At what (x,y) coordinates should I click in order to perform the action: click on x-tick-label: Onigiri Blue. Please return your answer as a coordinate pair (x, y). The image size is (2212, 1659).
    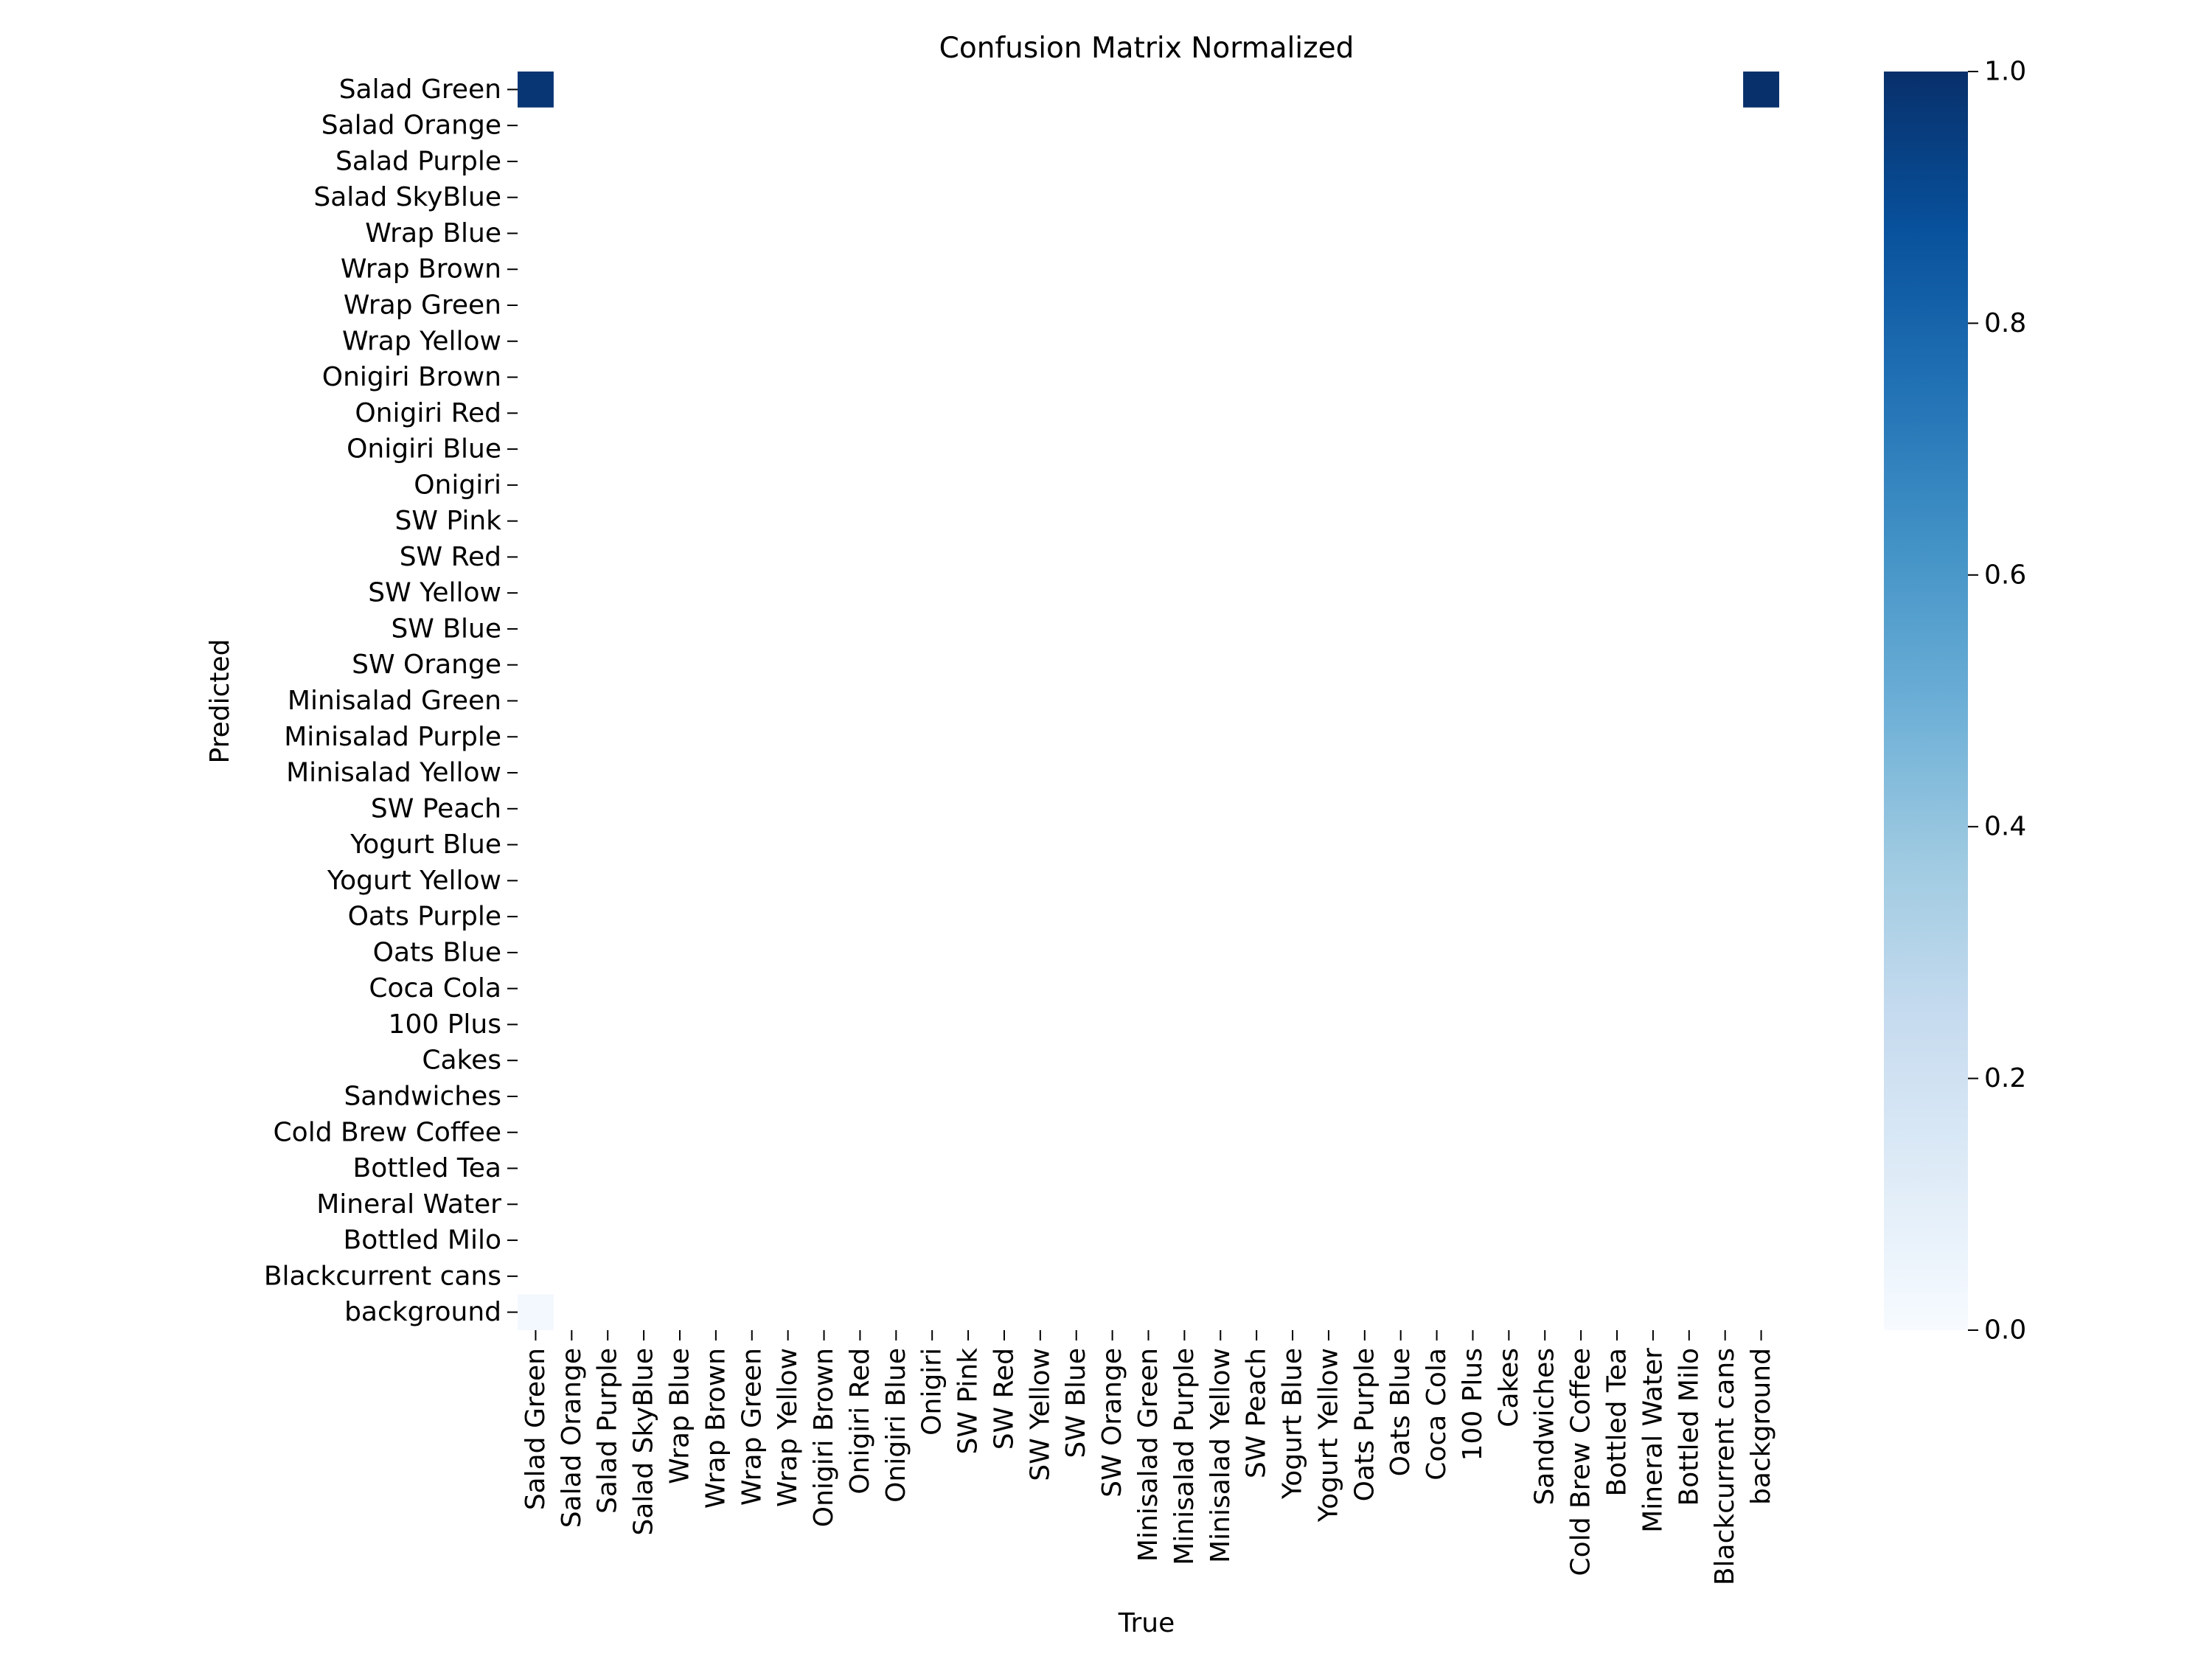
    Looking at the image, I should click on (896, 1425).